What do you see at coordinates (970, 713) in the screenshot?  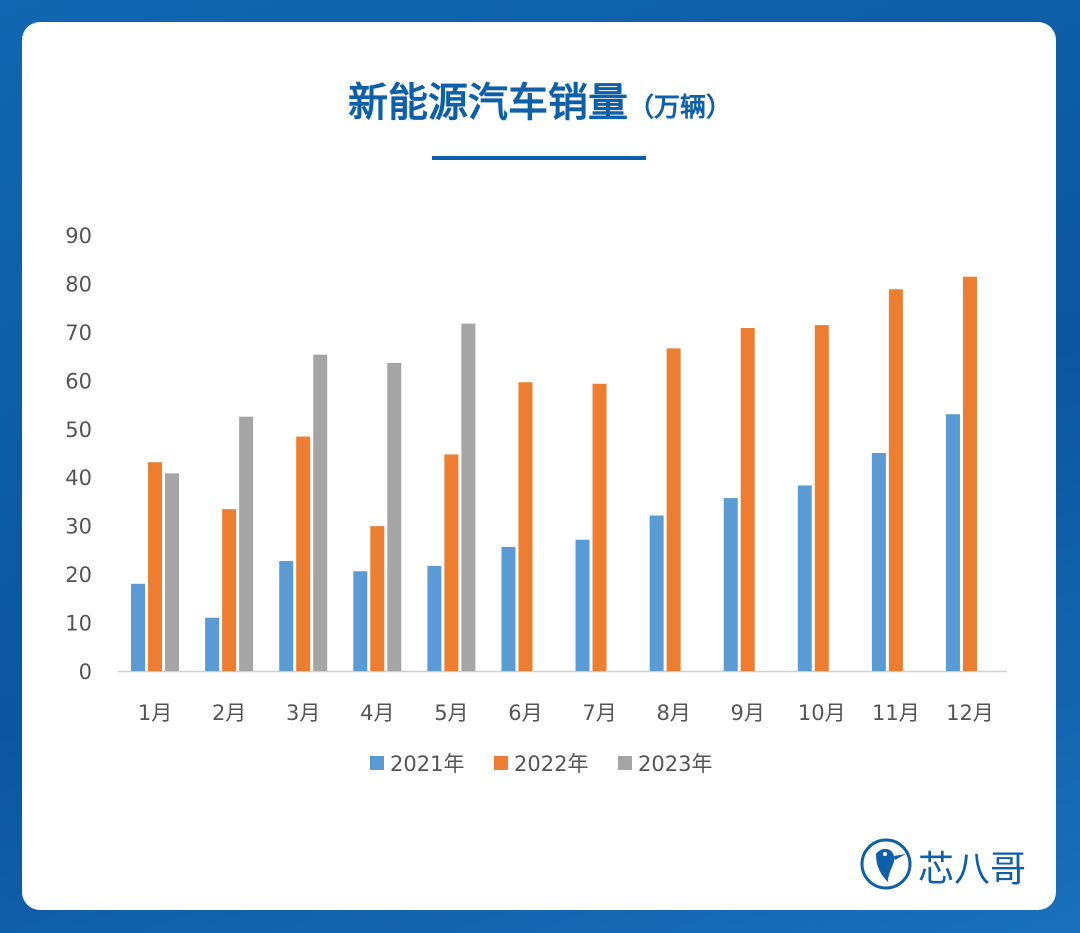 I see `x-tick-label: 12月` at bounding box center [970, 713].